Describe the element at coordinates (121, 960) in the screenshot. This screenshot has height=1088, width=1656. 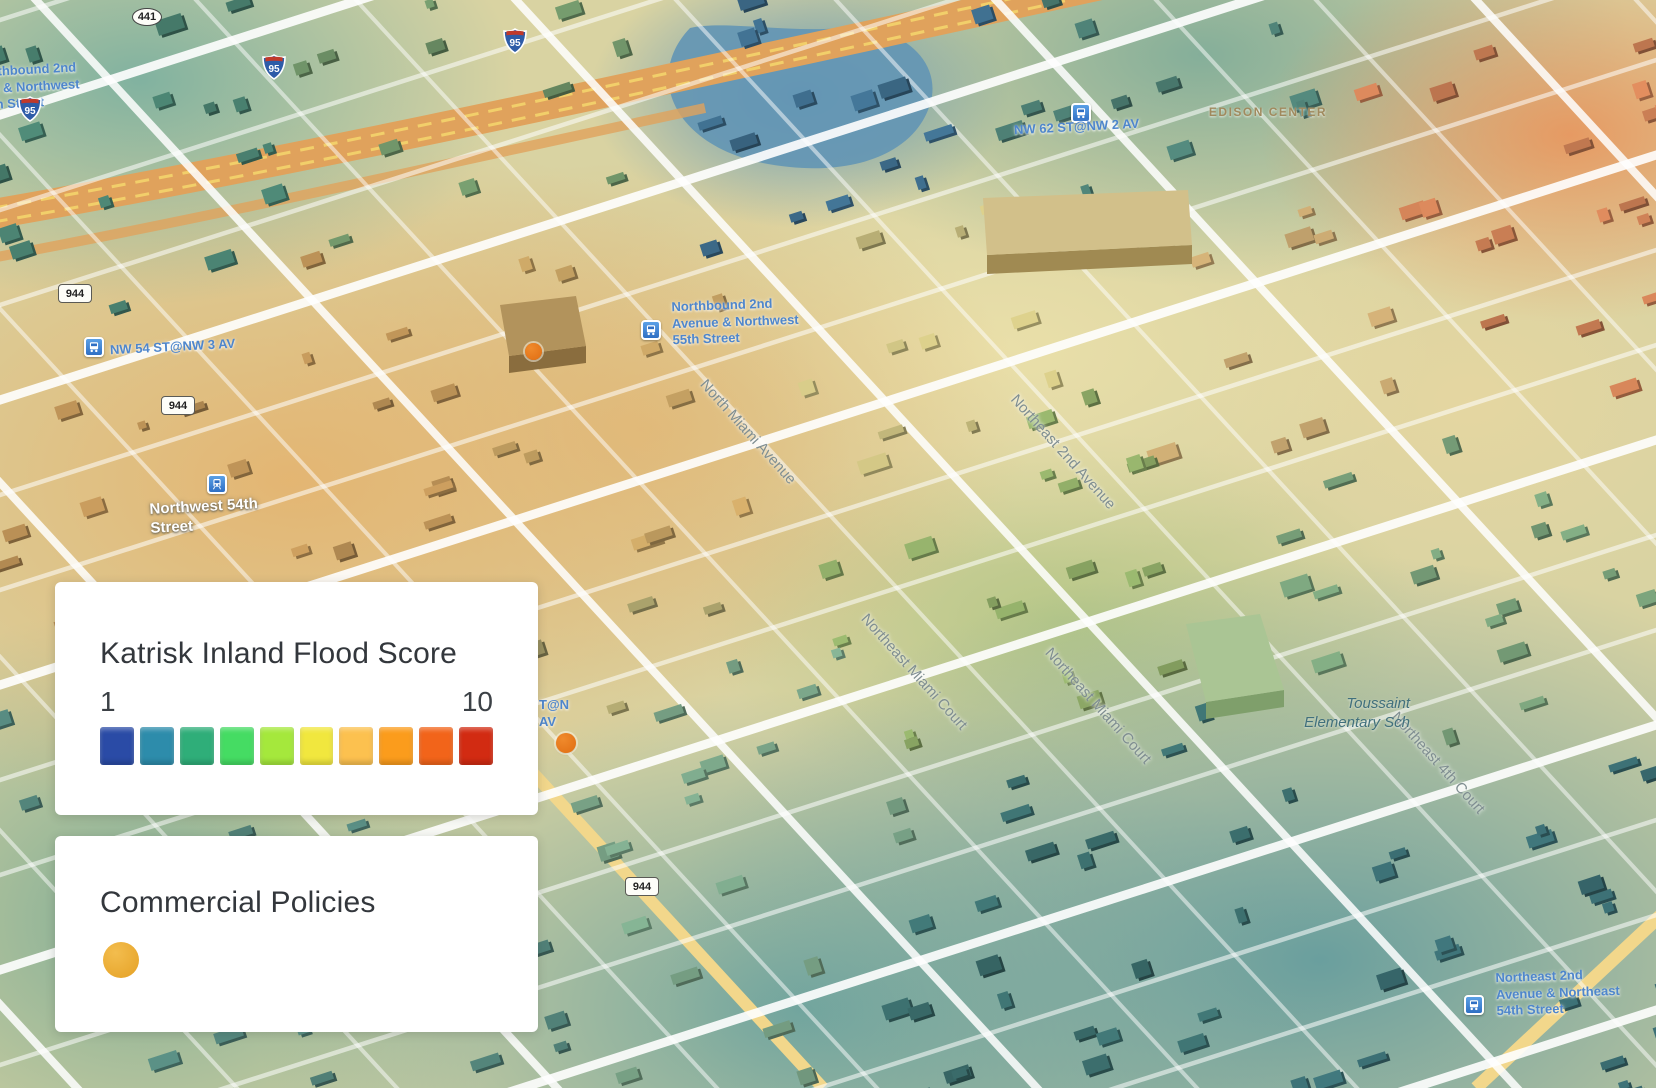
I see `commercial-policy-legend-dot` at that location.